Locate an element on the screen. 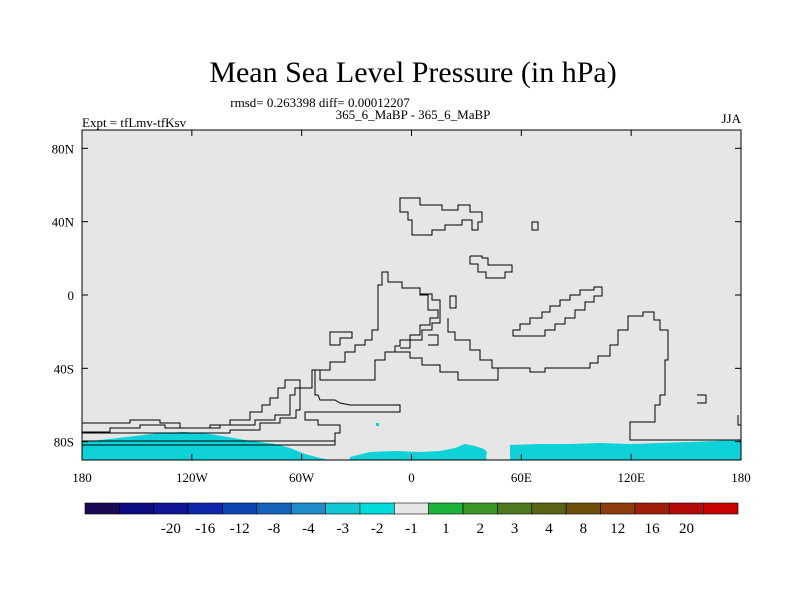  colorbar-label-7: -1 is located at coordinates (411, 529).